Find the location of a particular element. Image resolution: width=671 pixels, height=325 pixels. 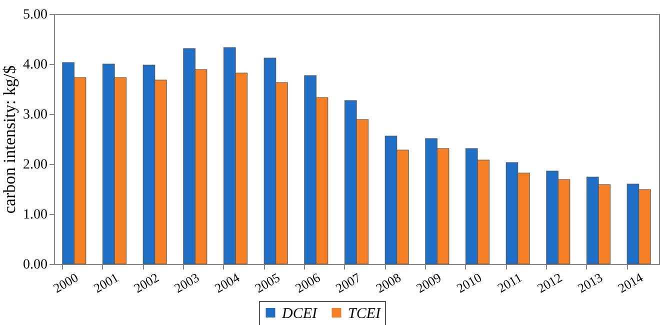

x-tick-label: 2008 is located at coordinates (388, 283).